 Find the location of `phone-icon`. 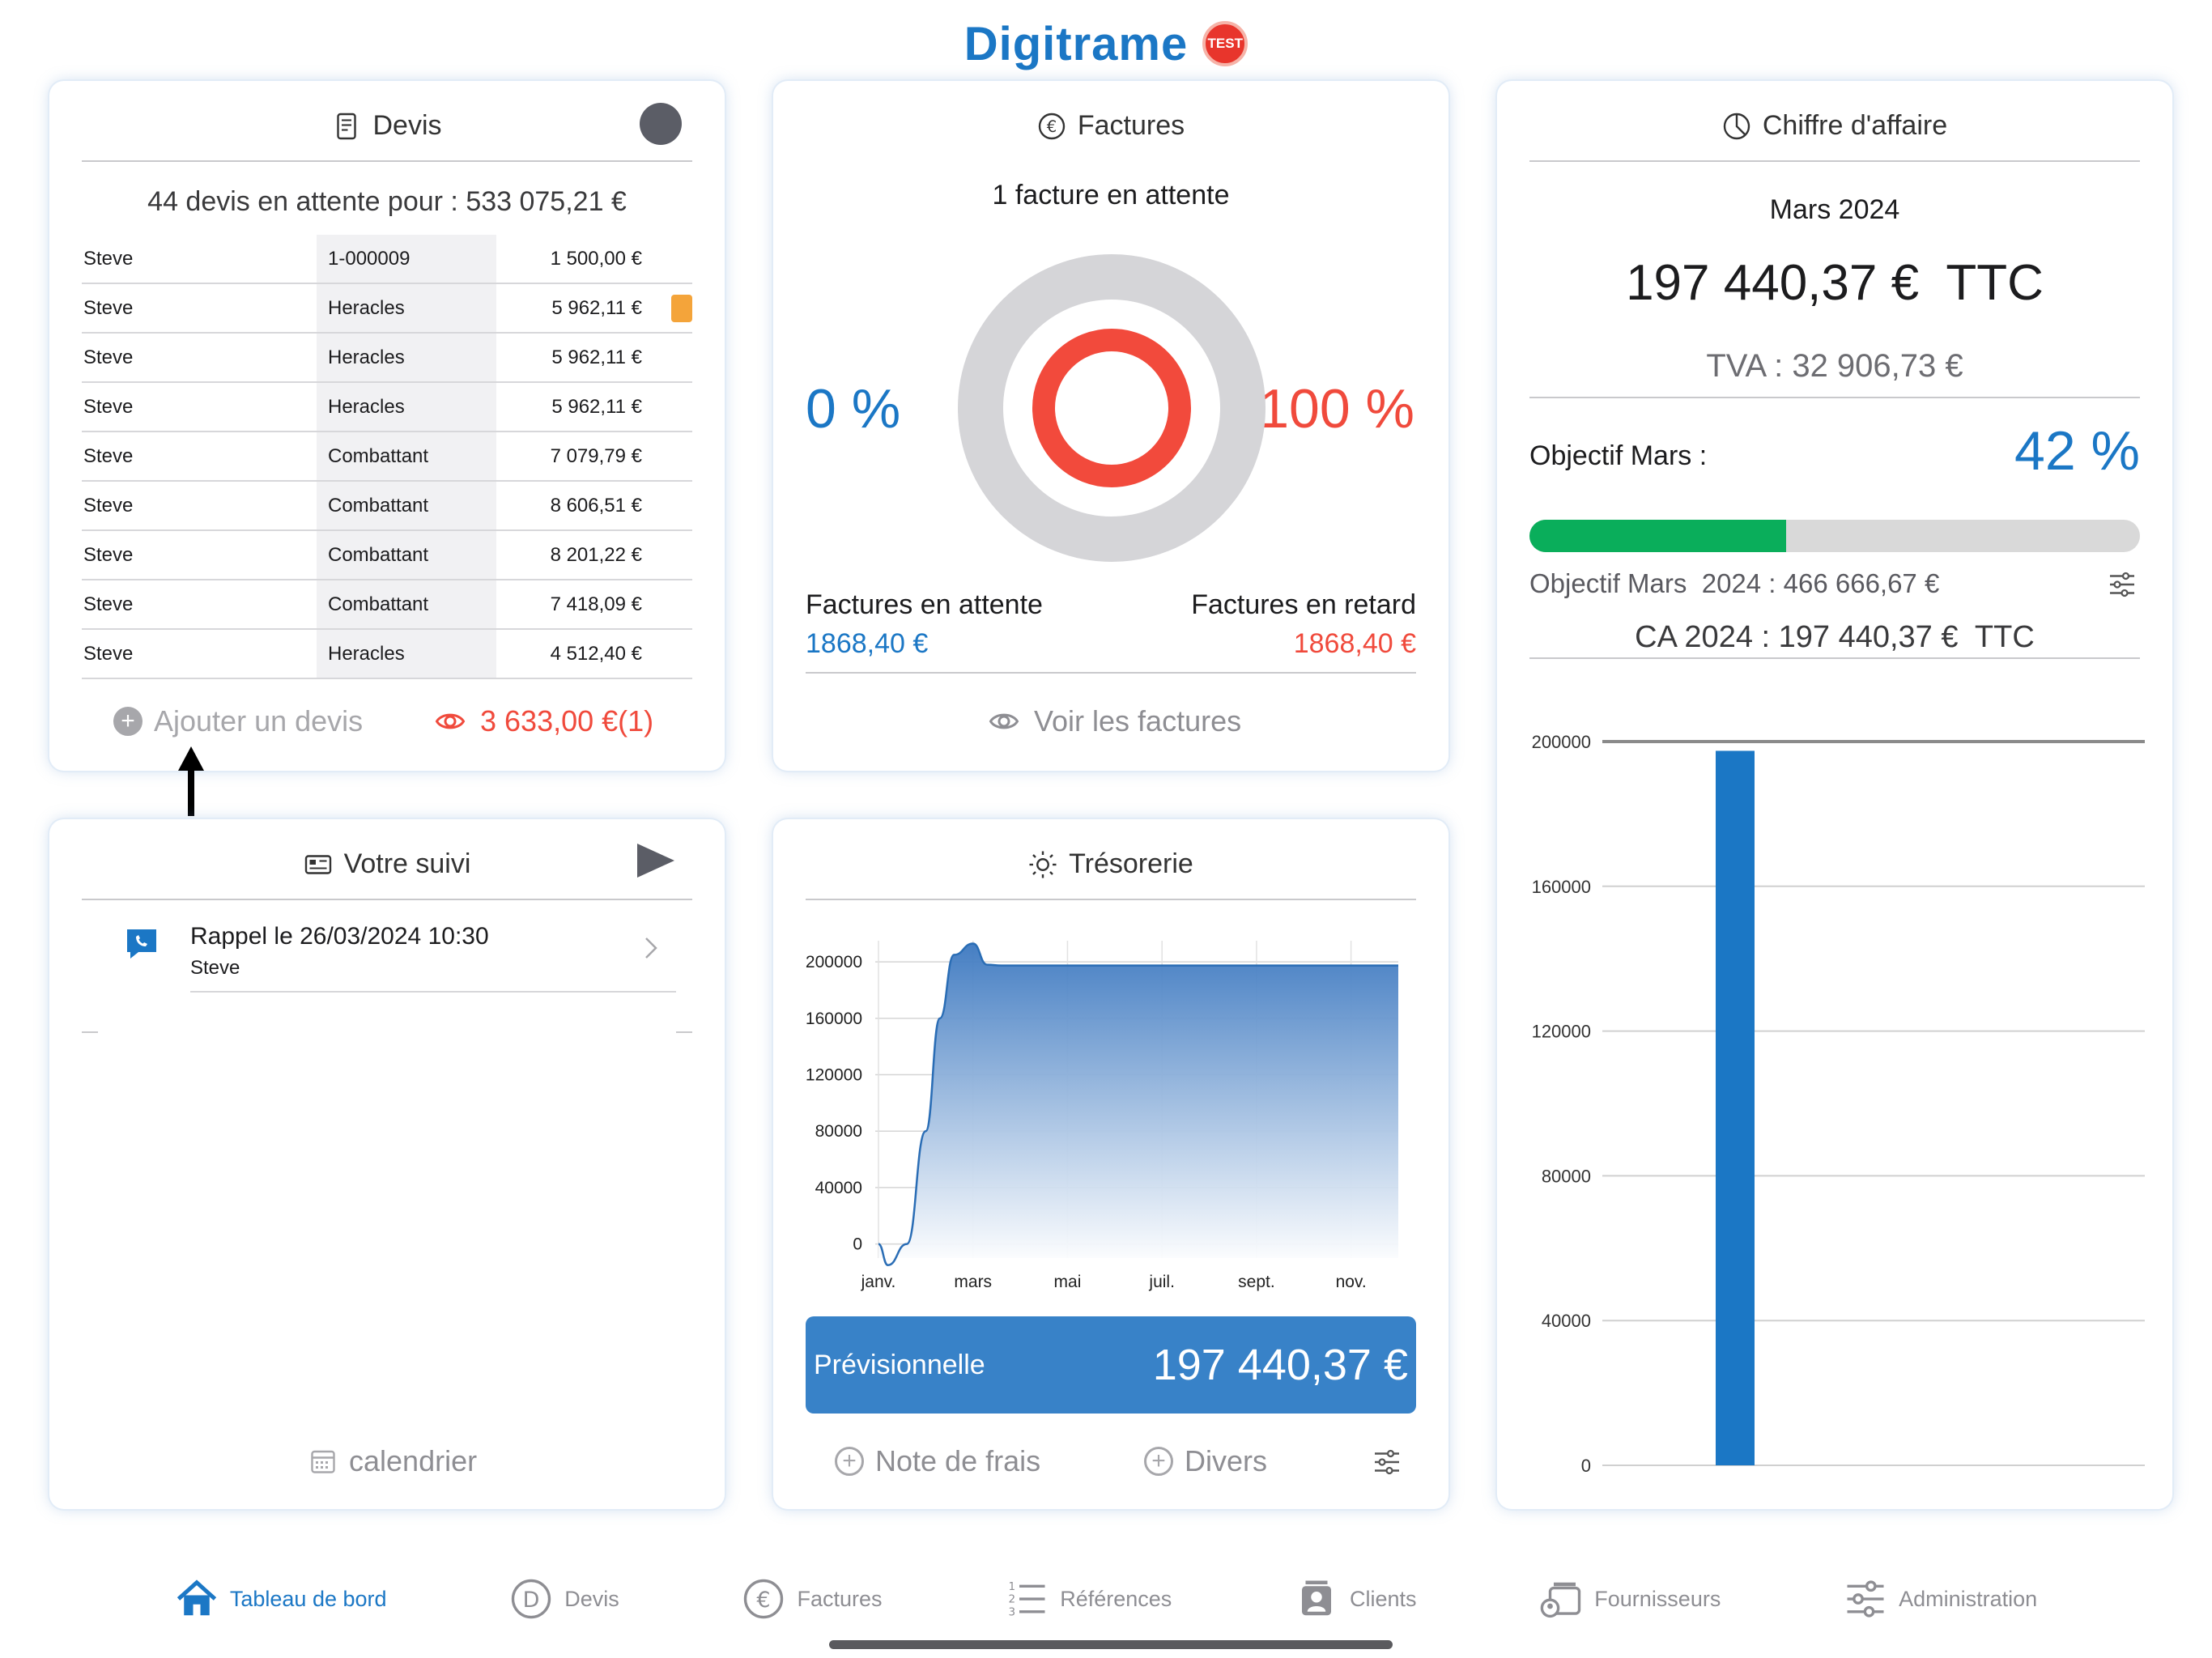

phone-icon is located at coordinates (141, 944).